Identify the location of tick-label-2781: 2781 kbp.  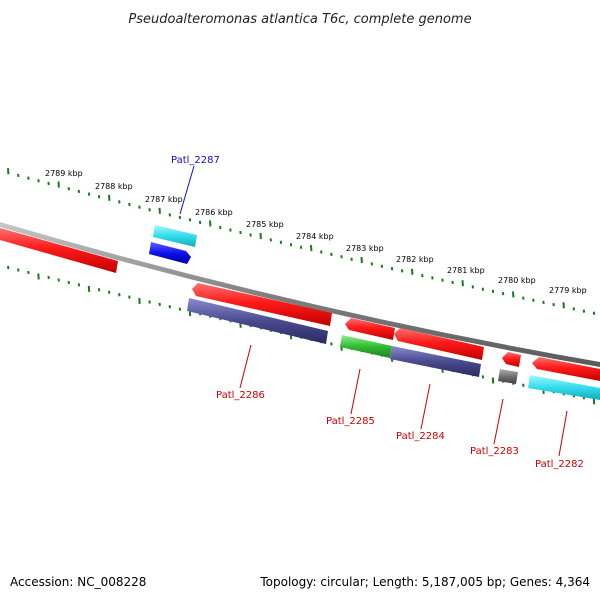
(466, 270).